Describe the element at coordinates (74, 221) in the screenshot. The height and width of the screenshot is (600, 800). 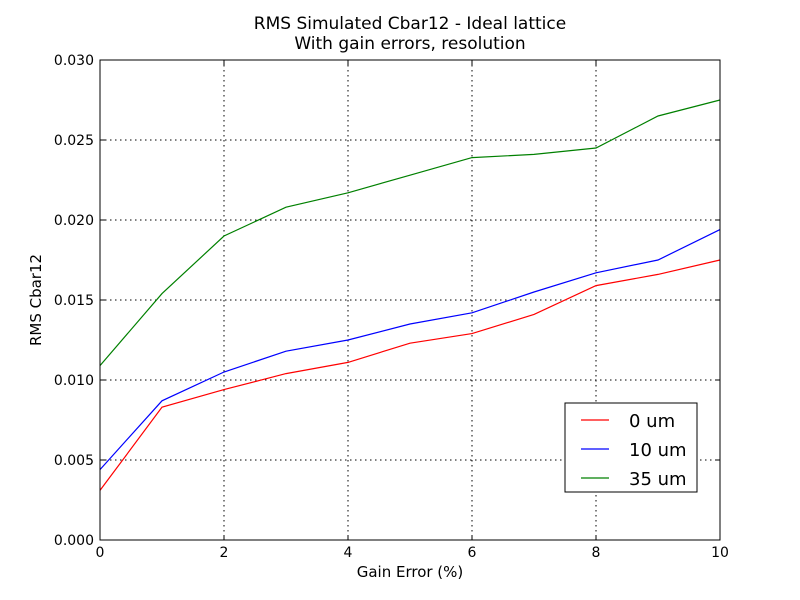
I see `y-tick-label: 0.020` at that location.